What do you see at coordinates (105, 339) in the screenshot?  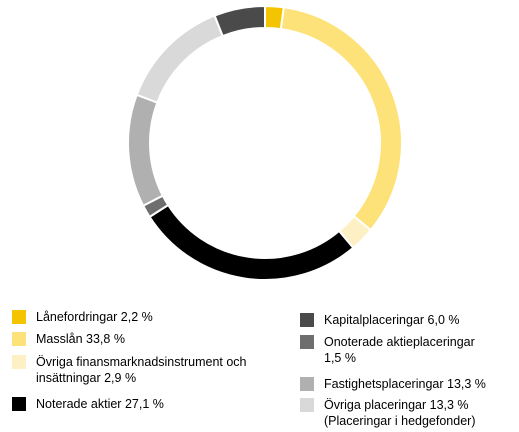 I see `legend-value: 33,8 %` at bounding box center [105, 339].